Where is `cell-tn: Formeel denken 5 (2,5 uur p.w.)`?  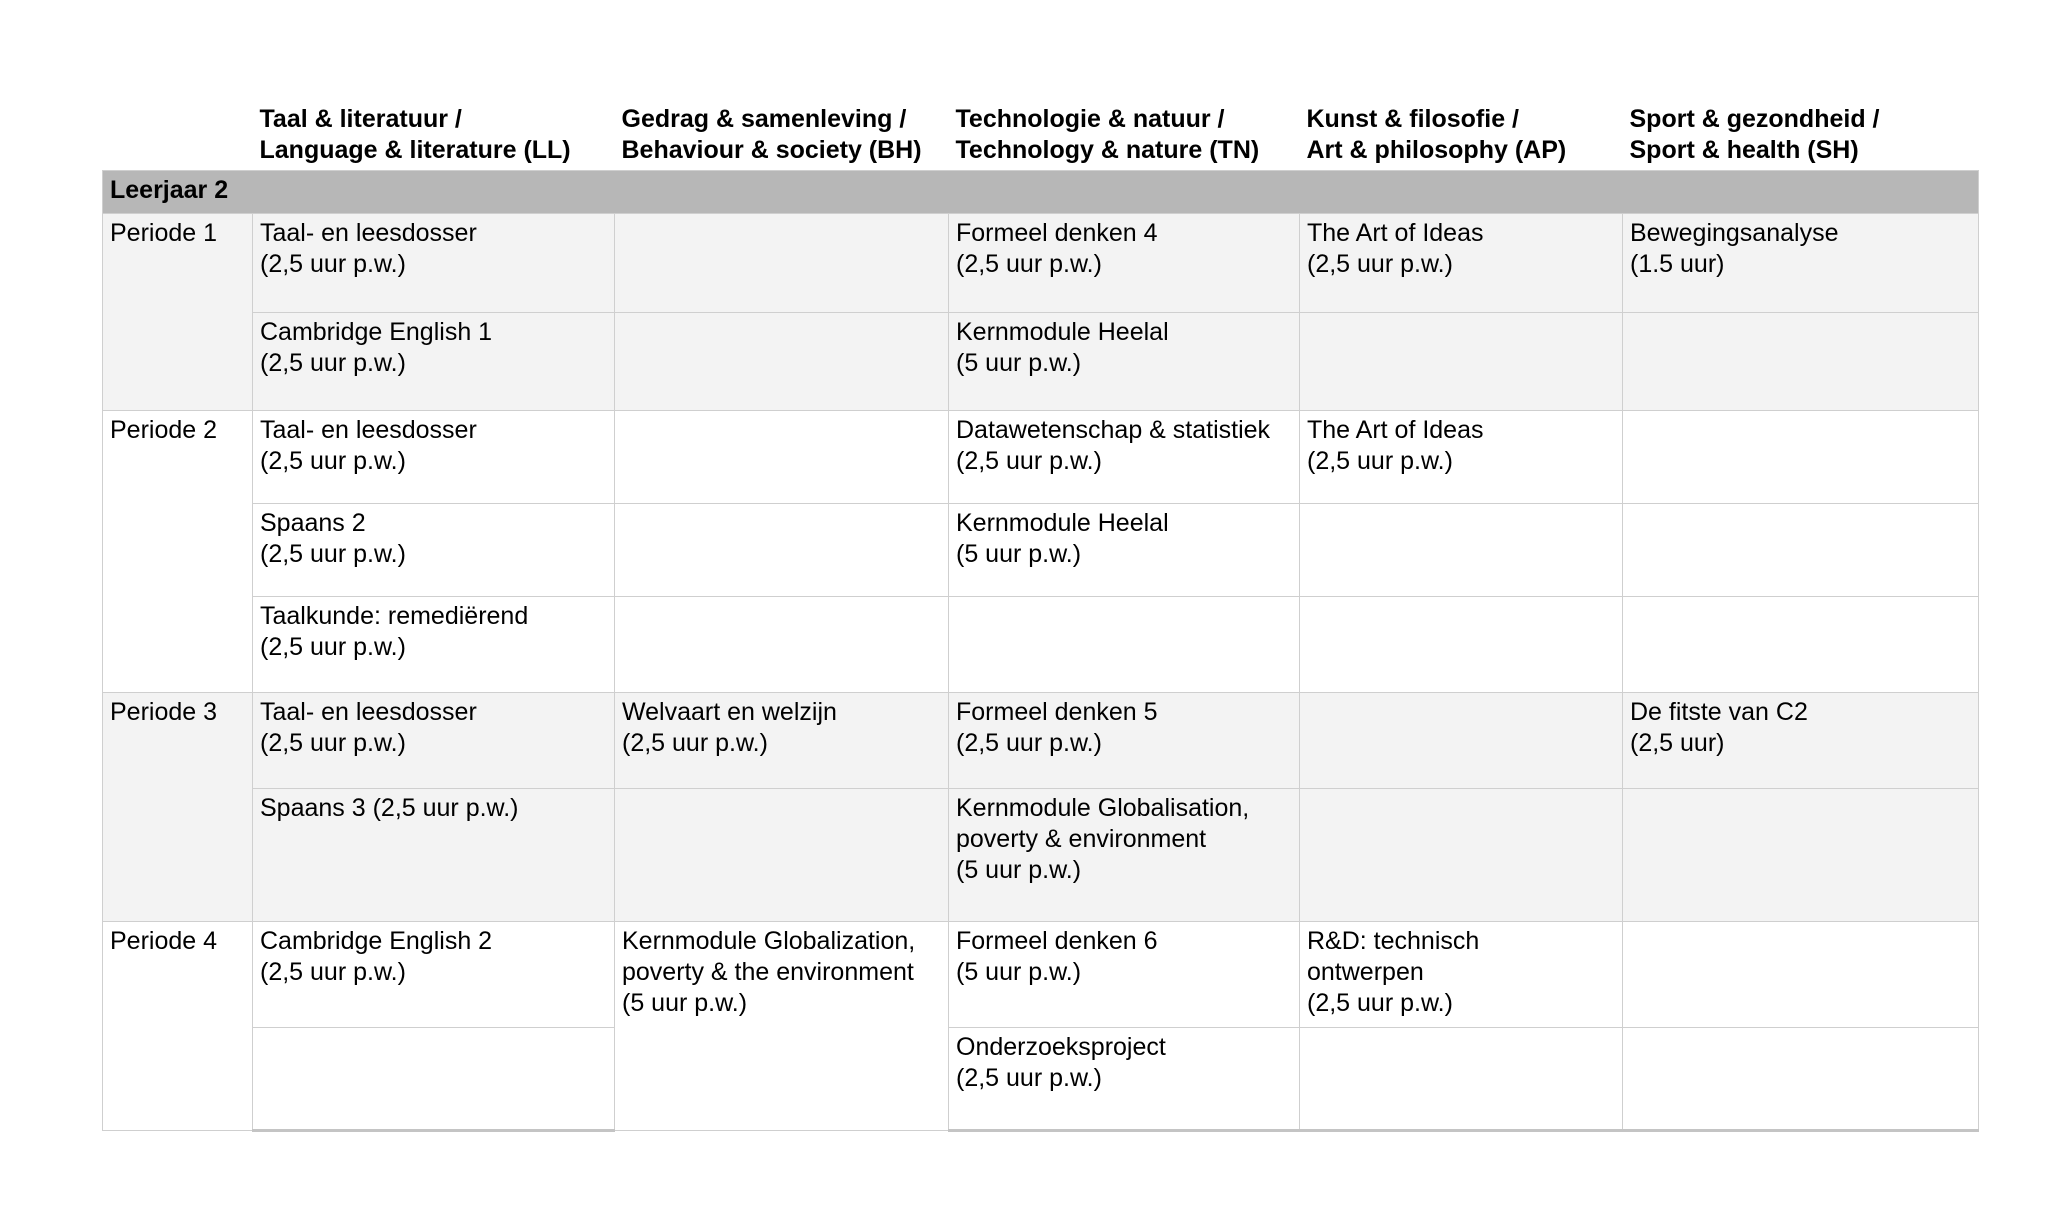 cell-tn: Formeel denken 5 (2,5 uur p.w.) is located at coordinates (1124, 740).